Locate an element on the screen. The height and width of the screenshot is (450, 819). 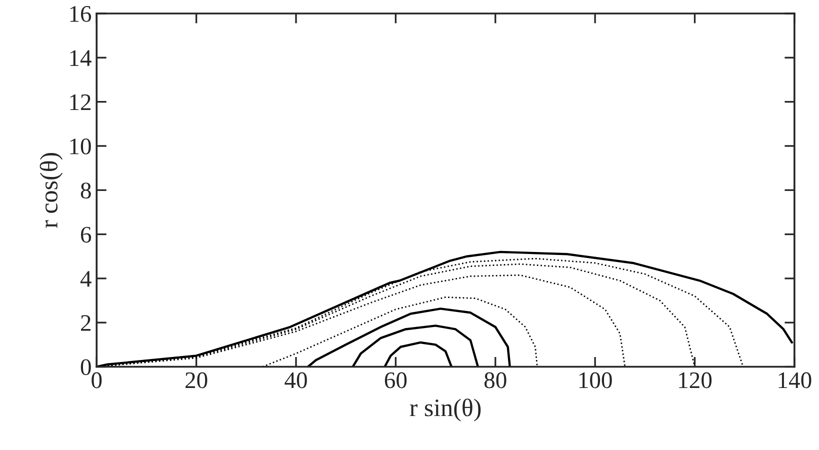
x-tick-label: 80 is located at coordinates (495, 380).